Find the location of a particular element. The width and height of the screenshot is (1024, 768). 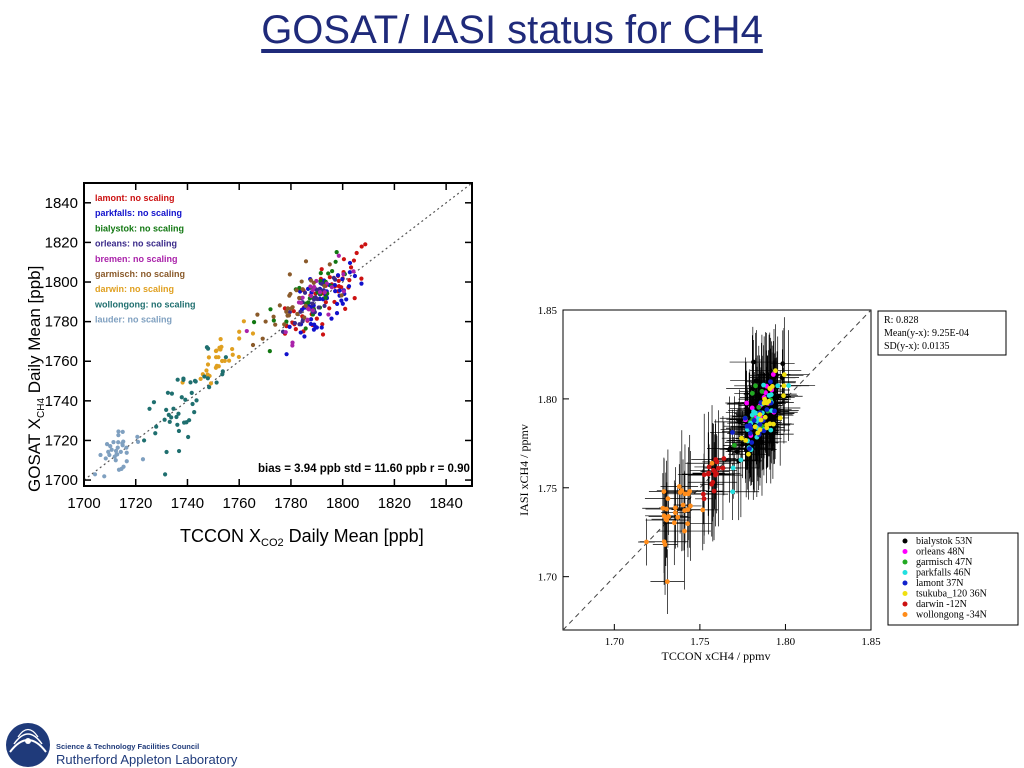

gosat-y-axis-label: GOSAT XCH4 Daily Mean [ppb] is located at coordinates (36, 379).